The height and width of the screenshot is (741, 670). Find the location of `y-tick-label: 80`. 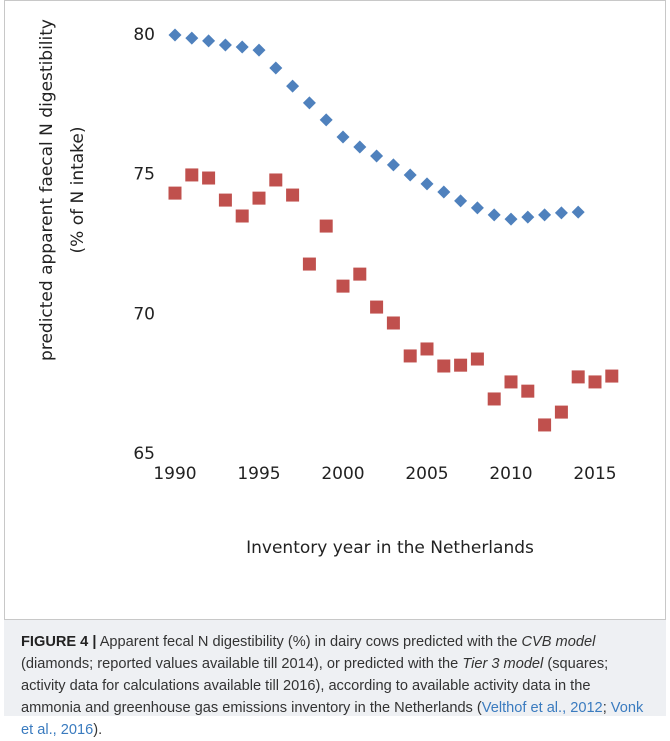

y-tick-label: 80 is located at coordinates (144, 35).